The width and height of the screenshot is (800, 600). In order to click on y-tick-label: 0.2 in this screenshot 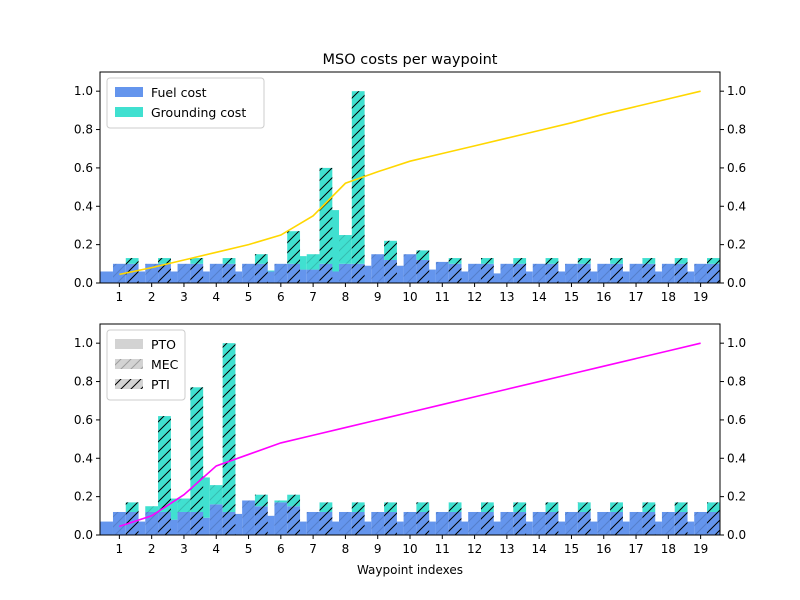, I will do `click(83, 497)`.